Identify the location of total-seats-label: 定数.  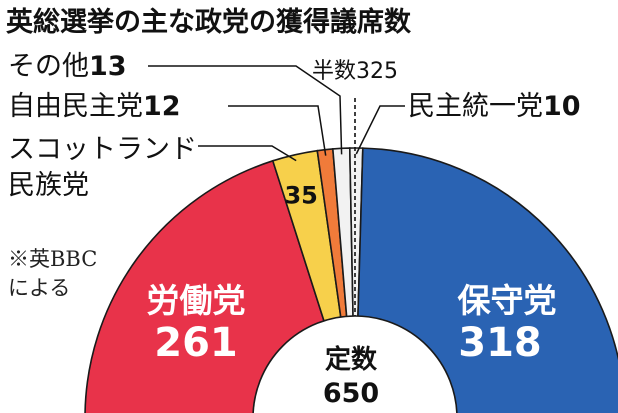
(351, 359).